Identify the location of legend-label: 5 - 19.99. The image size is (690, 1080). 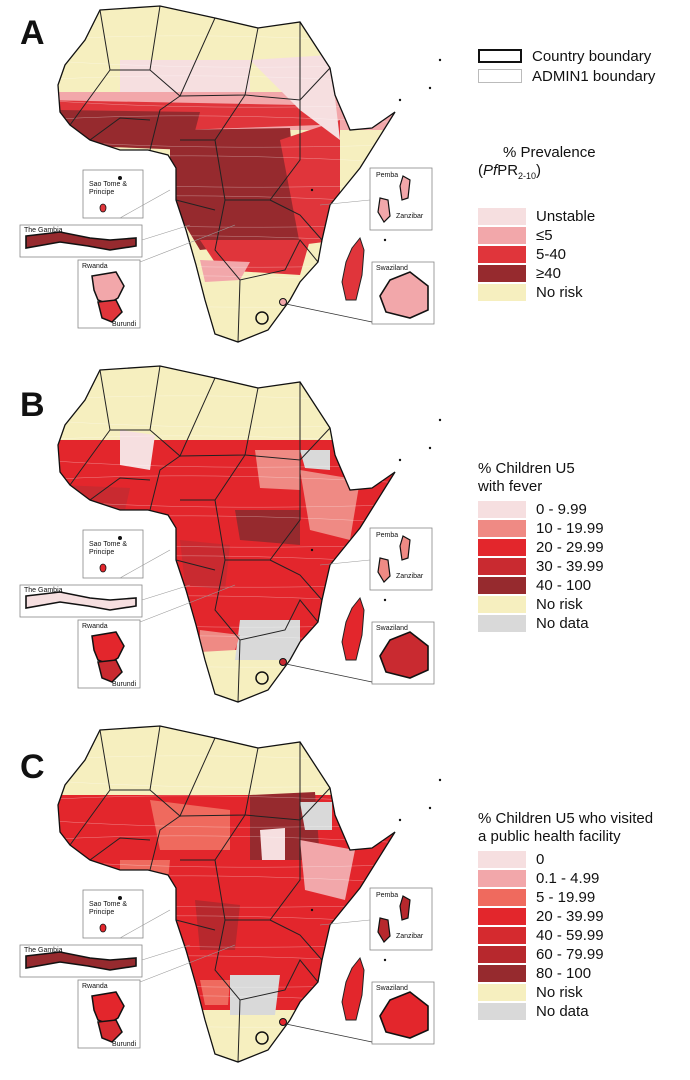
(566, 897).